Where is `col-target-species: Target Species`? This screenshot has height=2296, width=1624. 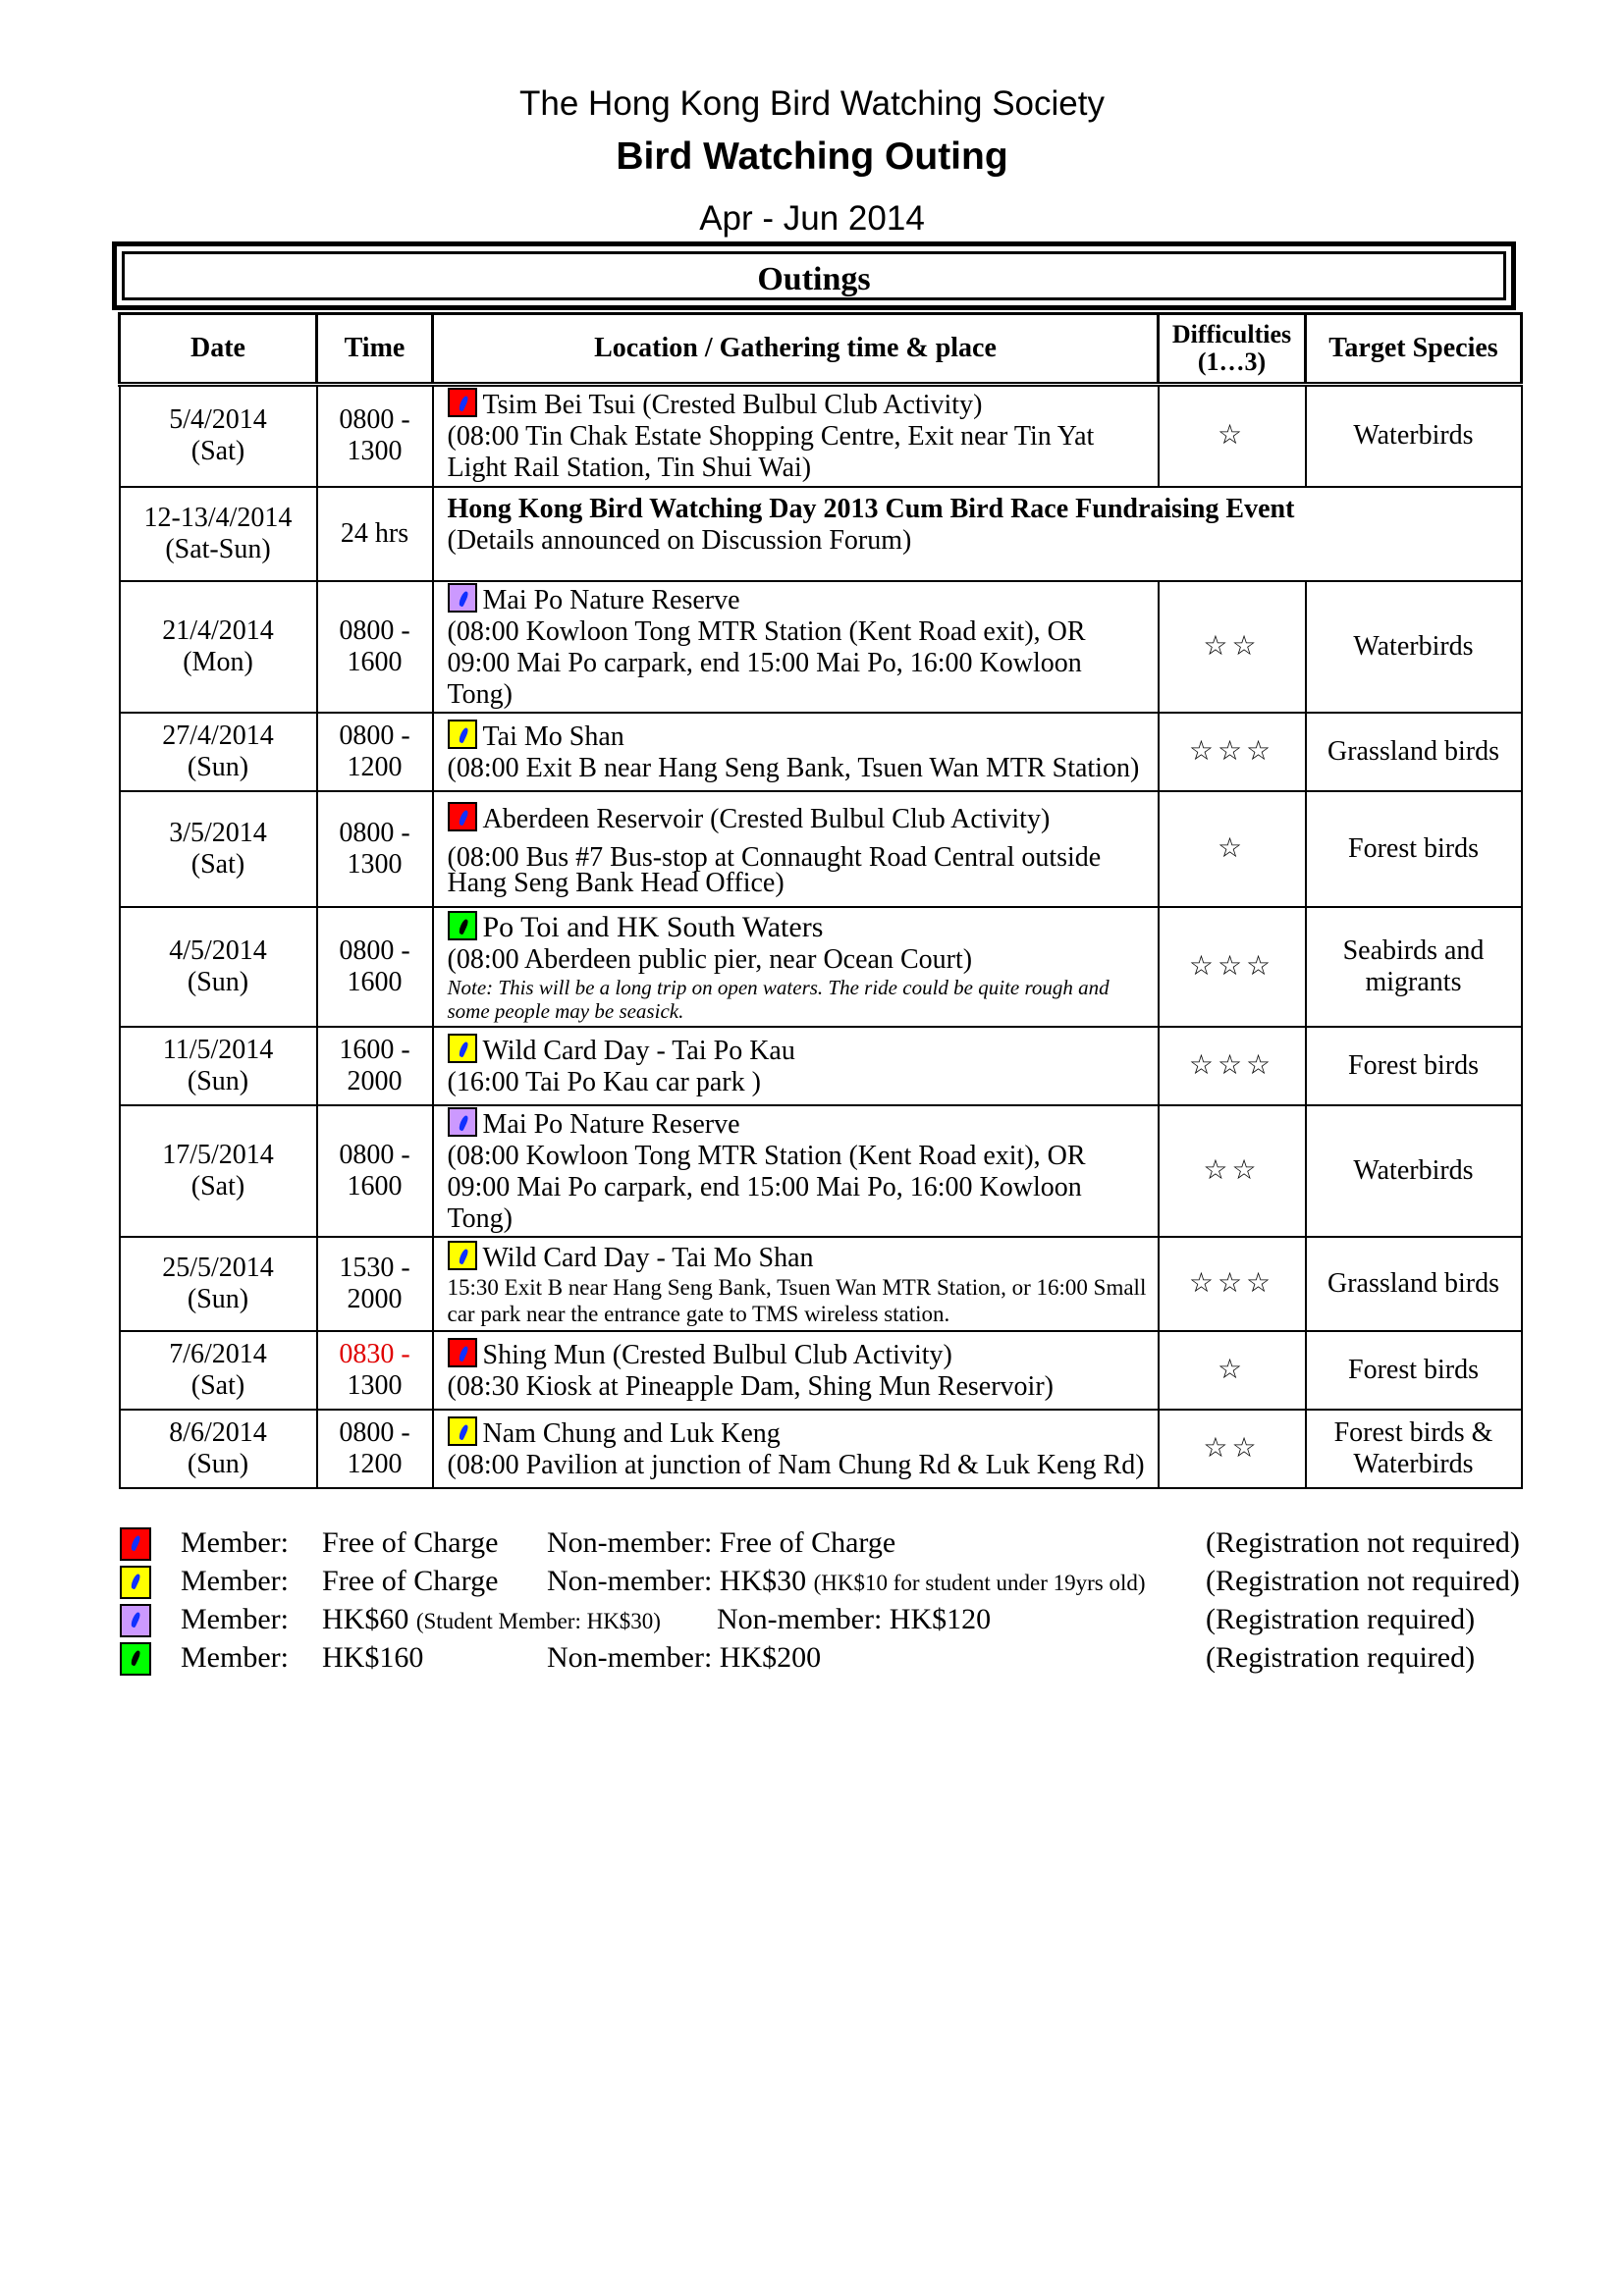
col-target-species: Target Species is located at coordinates (1413, 349).